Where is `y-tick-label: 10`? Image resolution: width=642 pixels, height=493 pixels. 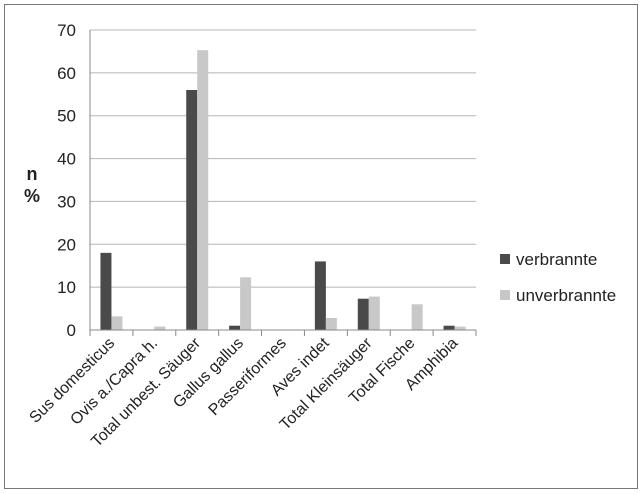
y-tick-label: 10 is located at coordinates (66, 287).